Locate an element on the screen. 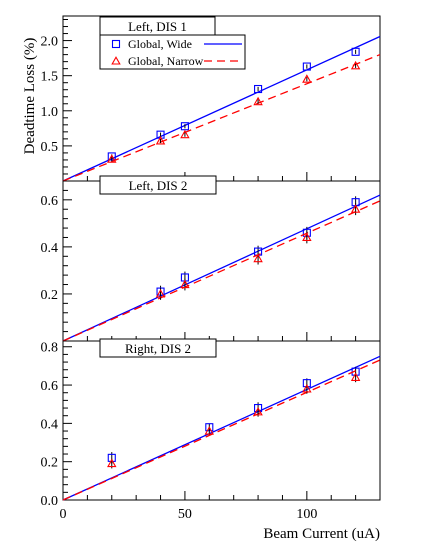 Image resolution: width=424 pixels, height=547 pixels. y-tick-label: 2.0 is located at coordinates (50, 42).